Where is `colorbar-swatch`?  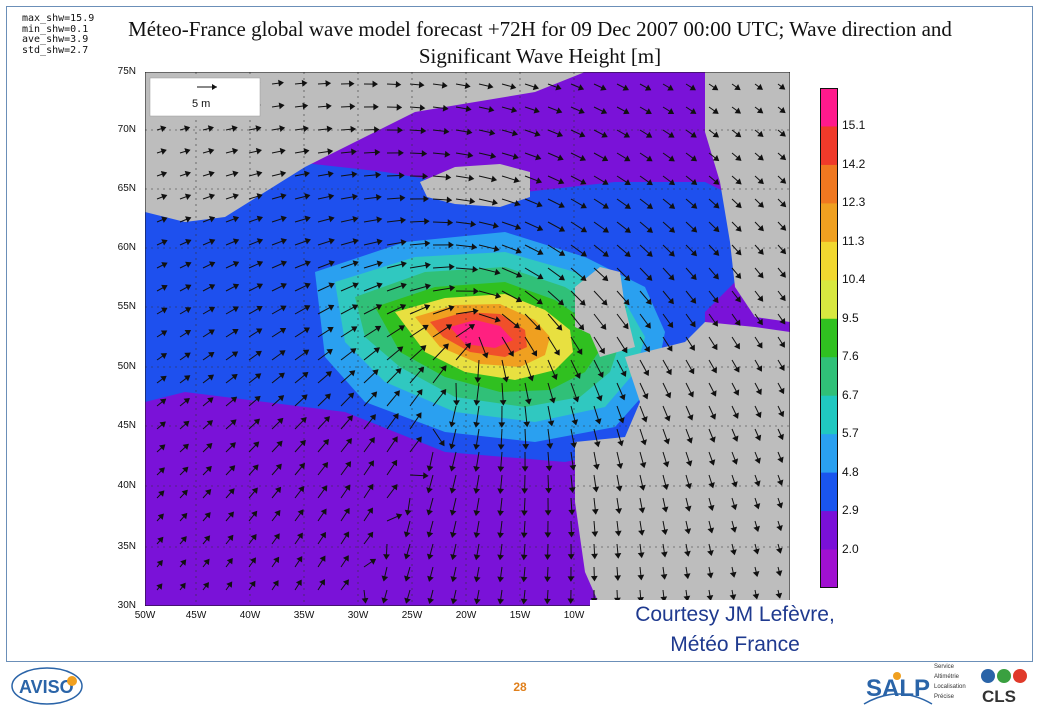 colorbar-swatch is located at coordinates (829, 531).